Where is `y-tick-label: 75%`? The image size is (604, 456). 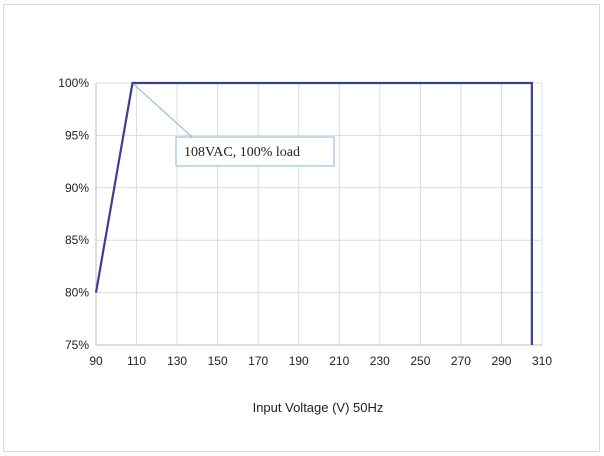 y-tick-label: 75% is located at coordinates (77, 345).